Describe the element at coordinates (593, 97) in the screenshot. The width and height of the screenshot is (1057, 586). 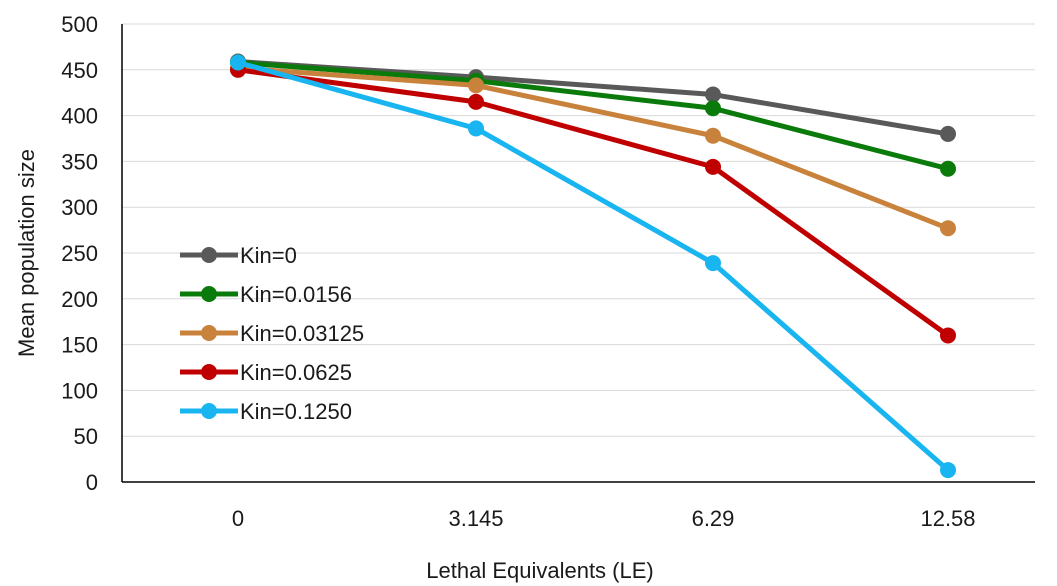
I see `series-Kin=0` at that location.